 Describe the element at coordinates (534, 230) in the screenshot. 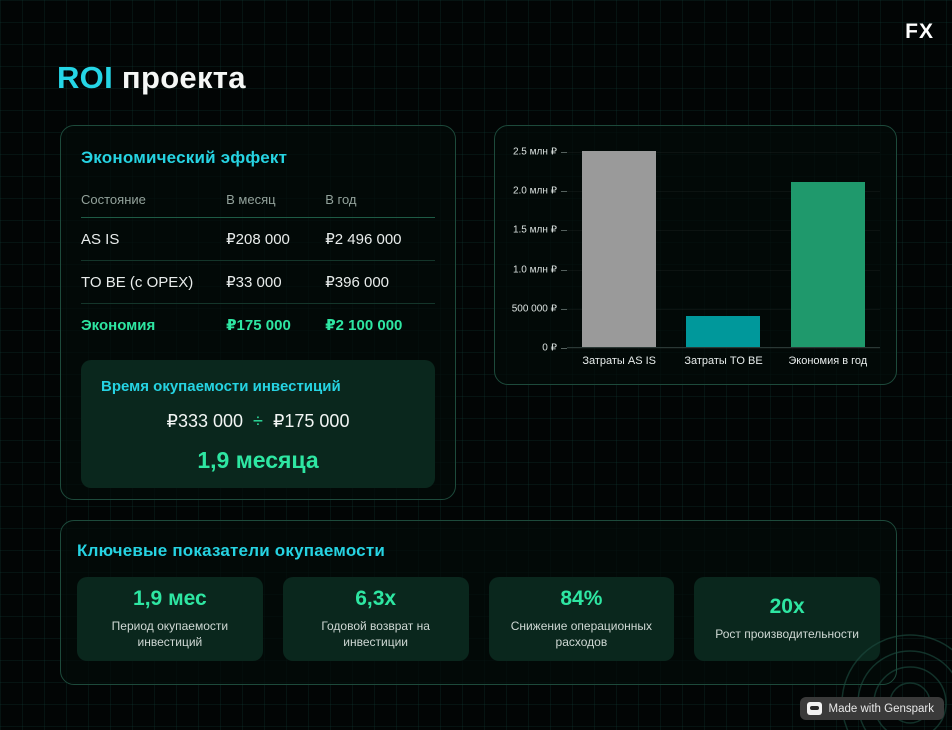

I see `y-axis-tick-label: 1.5 млн ₽` at that location.